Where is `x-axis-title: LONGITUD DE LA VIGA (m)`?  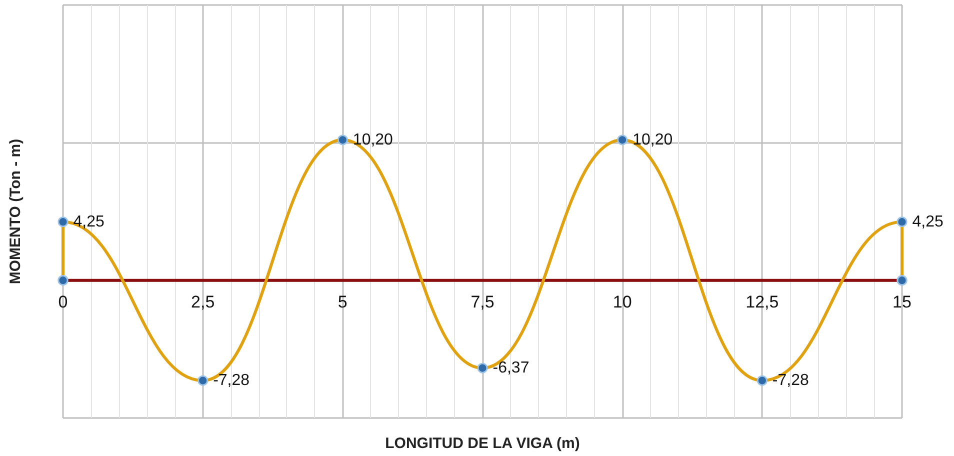 x-axis-title: LONGITUD DE LA VIGA (m) is located at coordinates (482, 443).